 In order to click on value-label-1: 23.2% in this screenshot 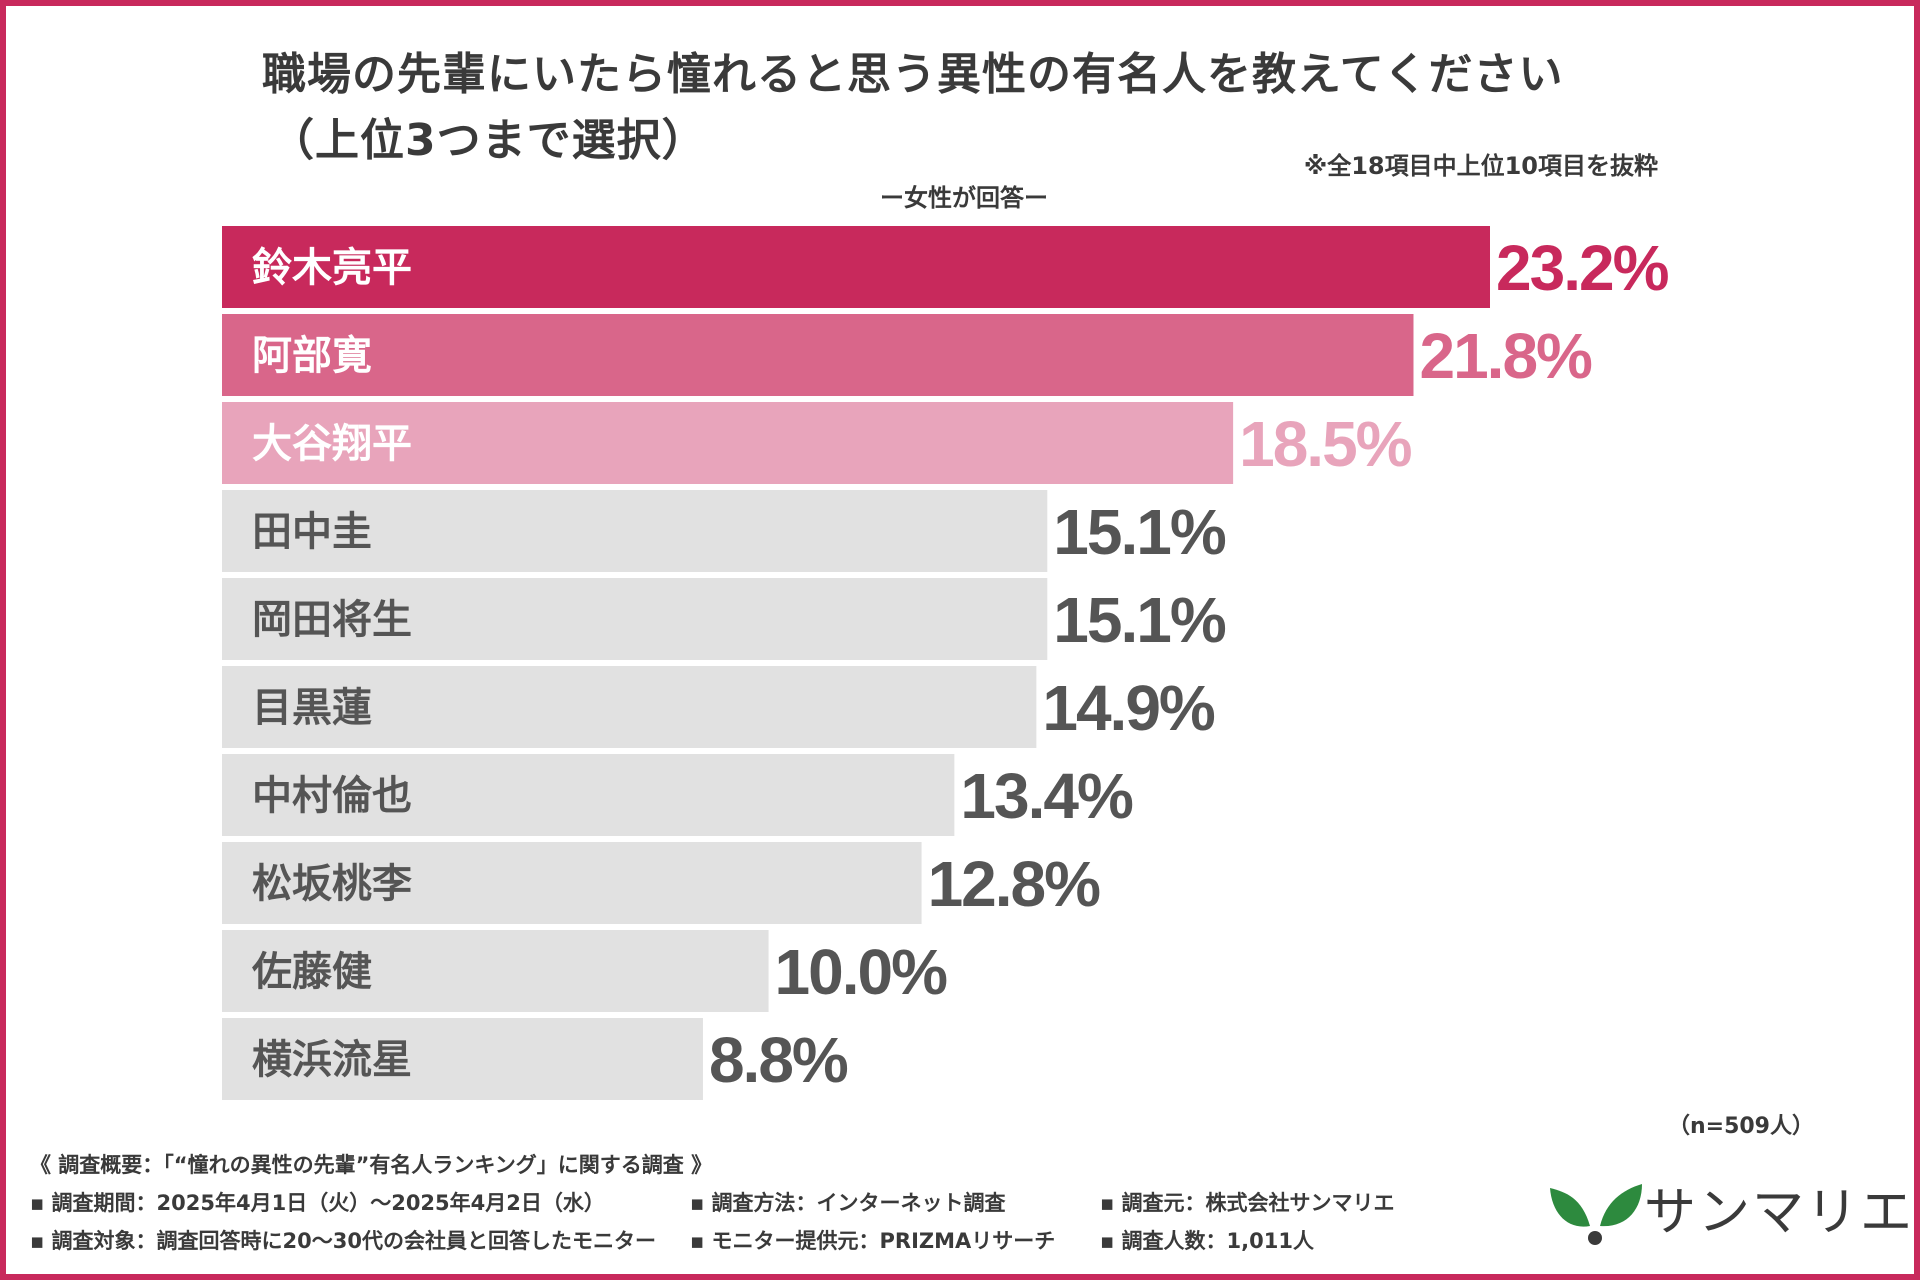, I will do `click(1582, 268)`.